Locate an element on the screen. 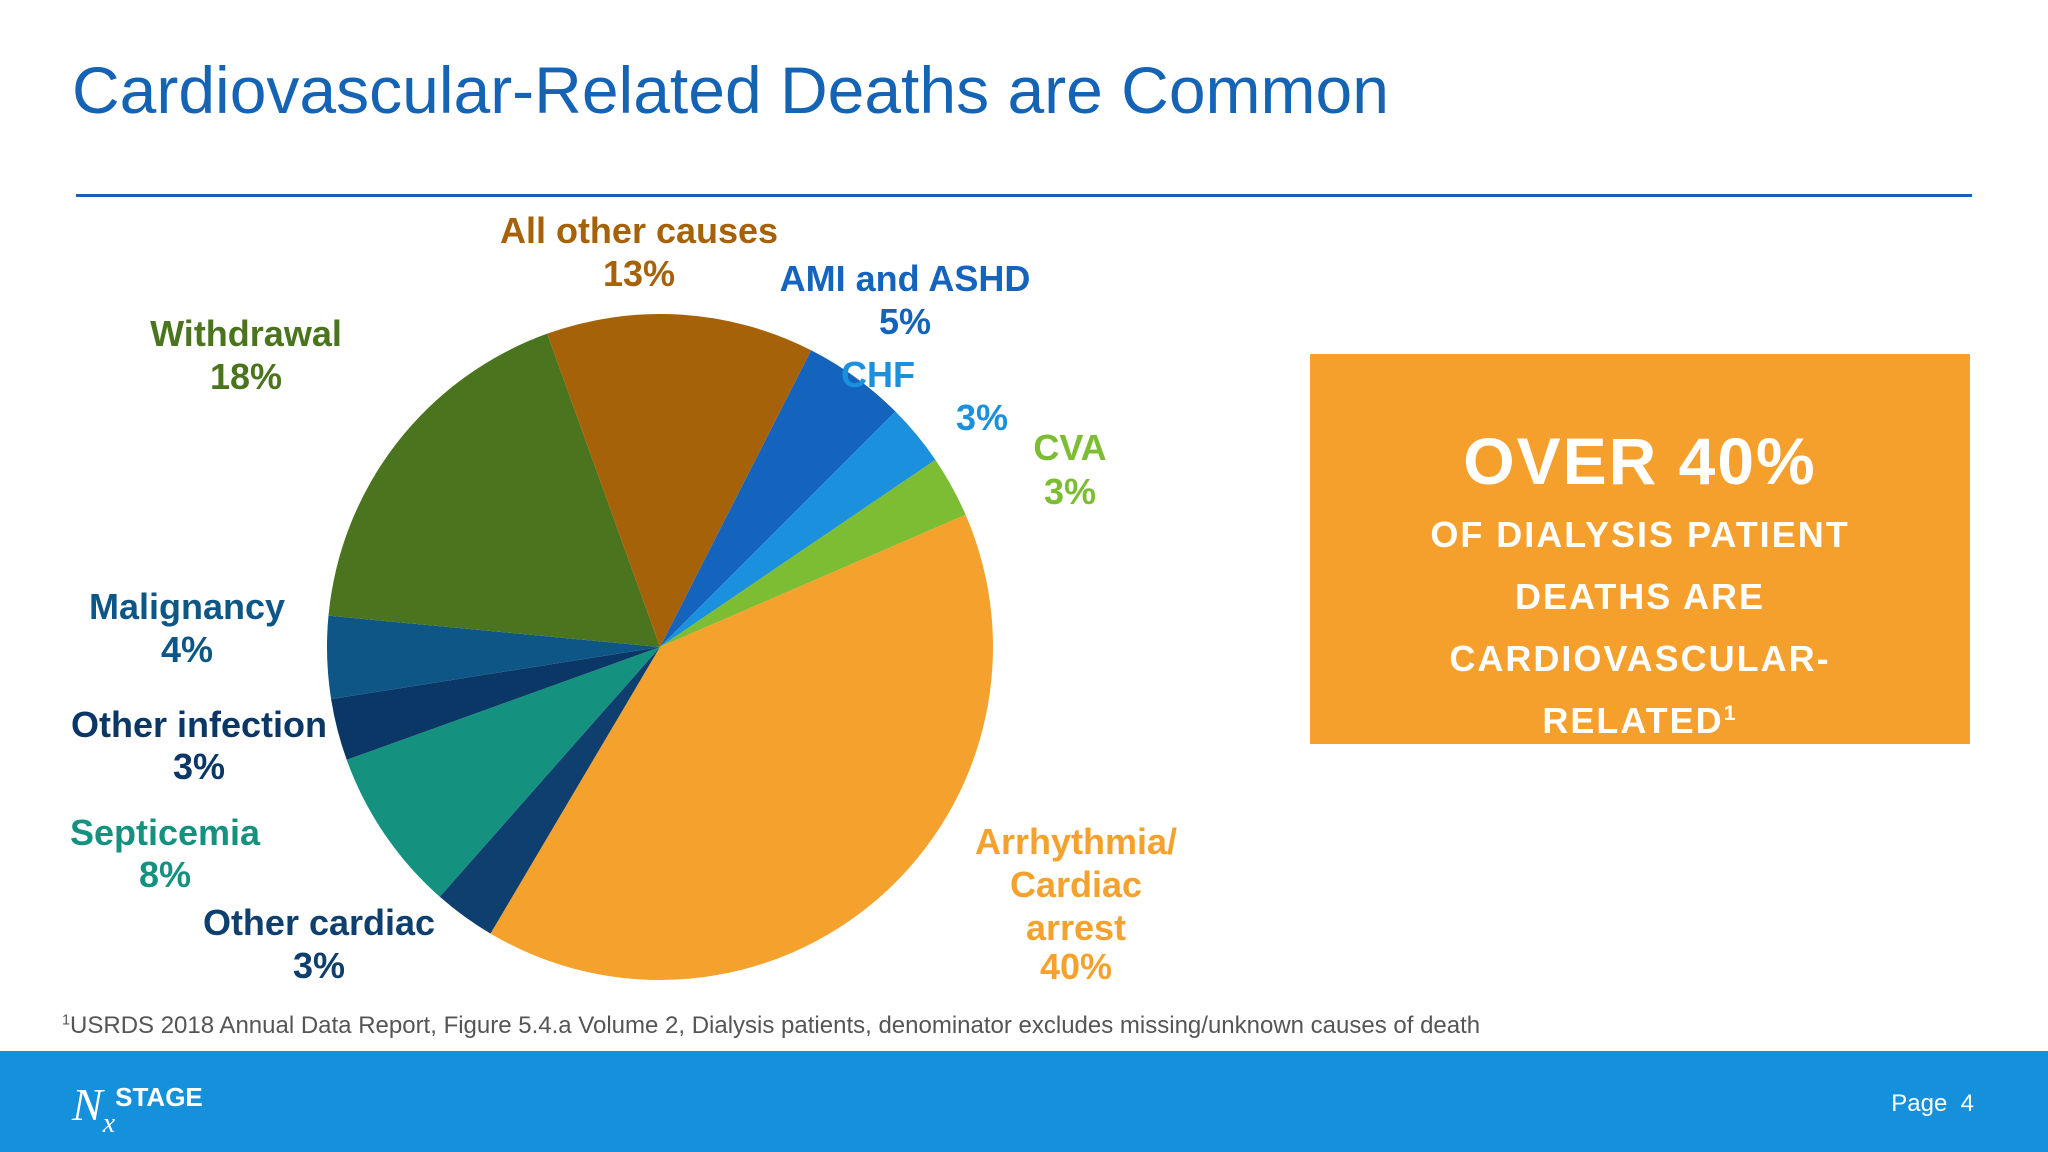  slice-value-label: 8% is located at coordinates (165, 874).